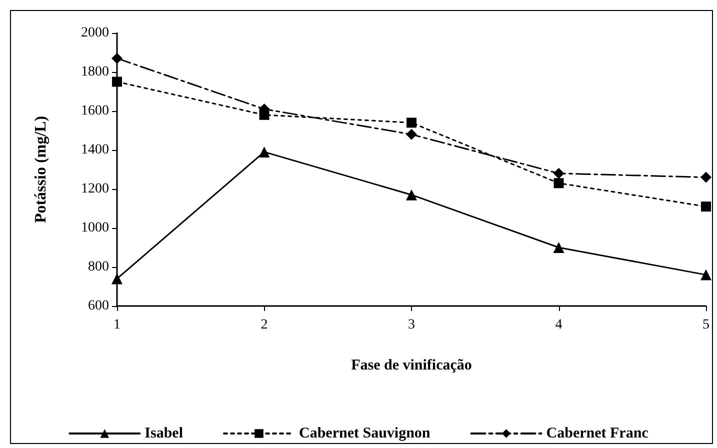 The image size is (717, 448). I want to click on y-tick-label: 1600, so click(95, 111).